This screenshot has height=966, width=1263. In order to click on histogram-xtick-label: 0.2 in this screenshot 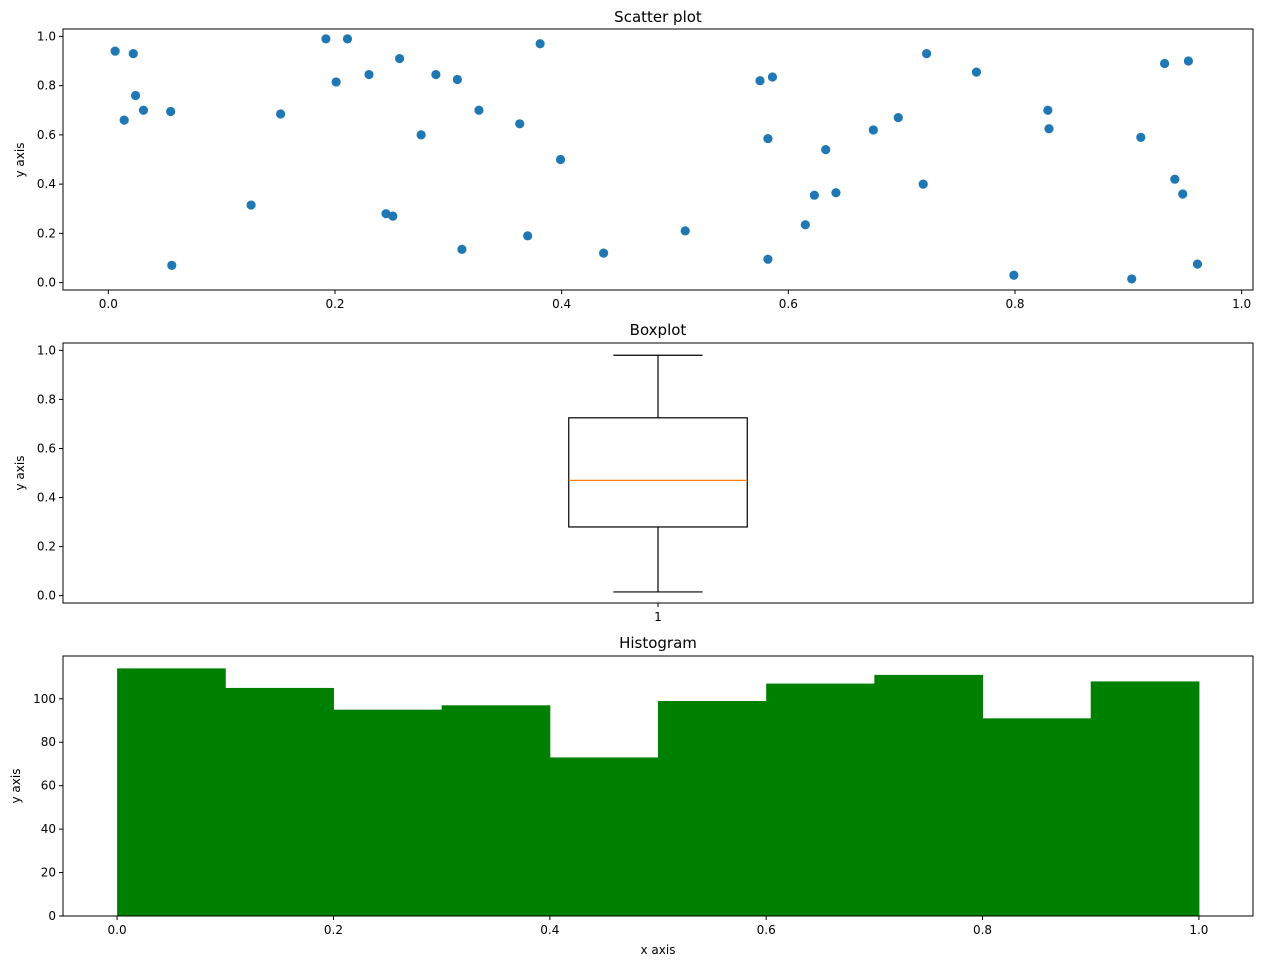, I will do `click(333, 930)`.